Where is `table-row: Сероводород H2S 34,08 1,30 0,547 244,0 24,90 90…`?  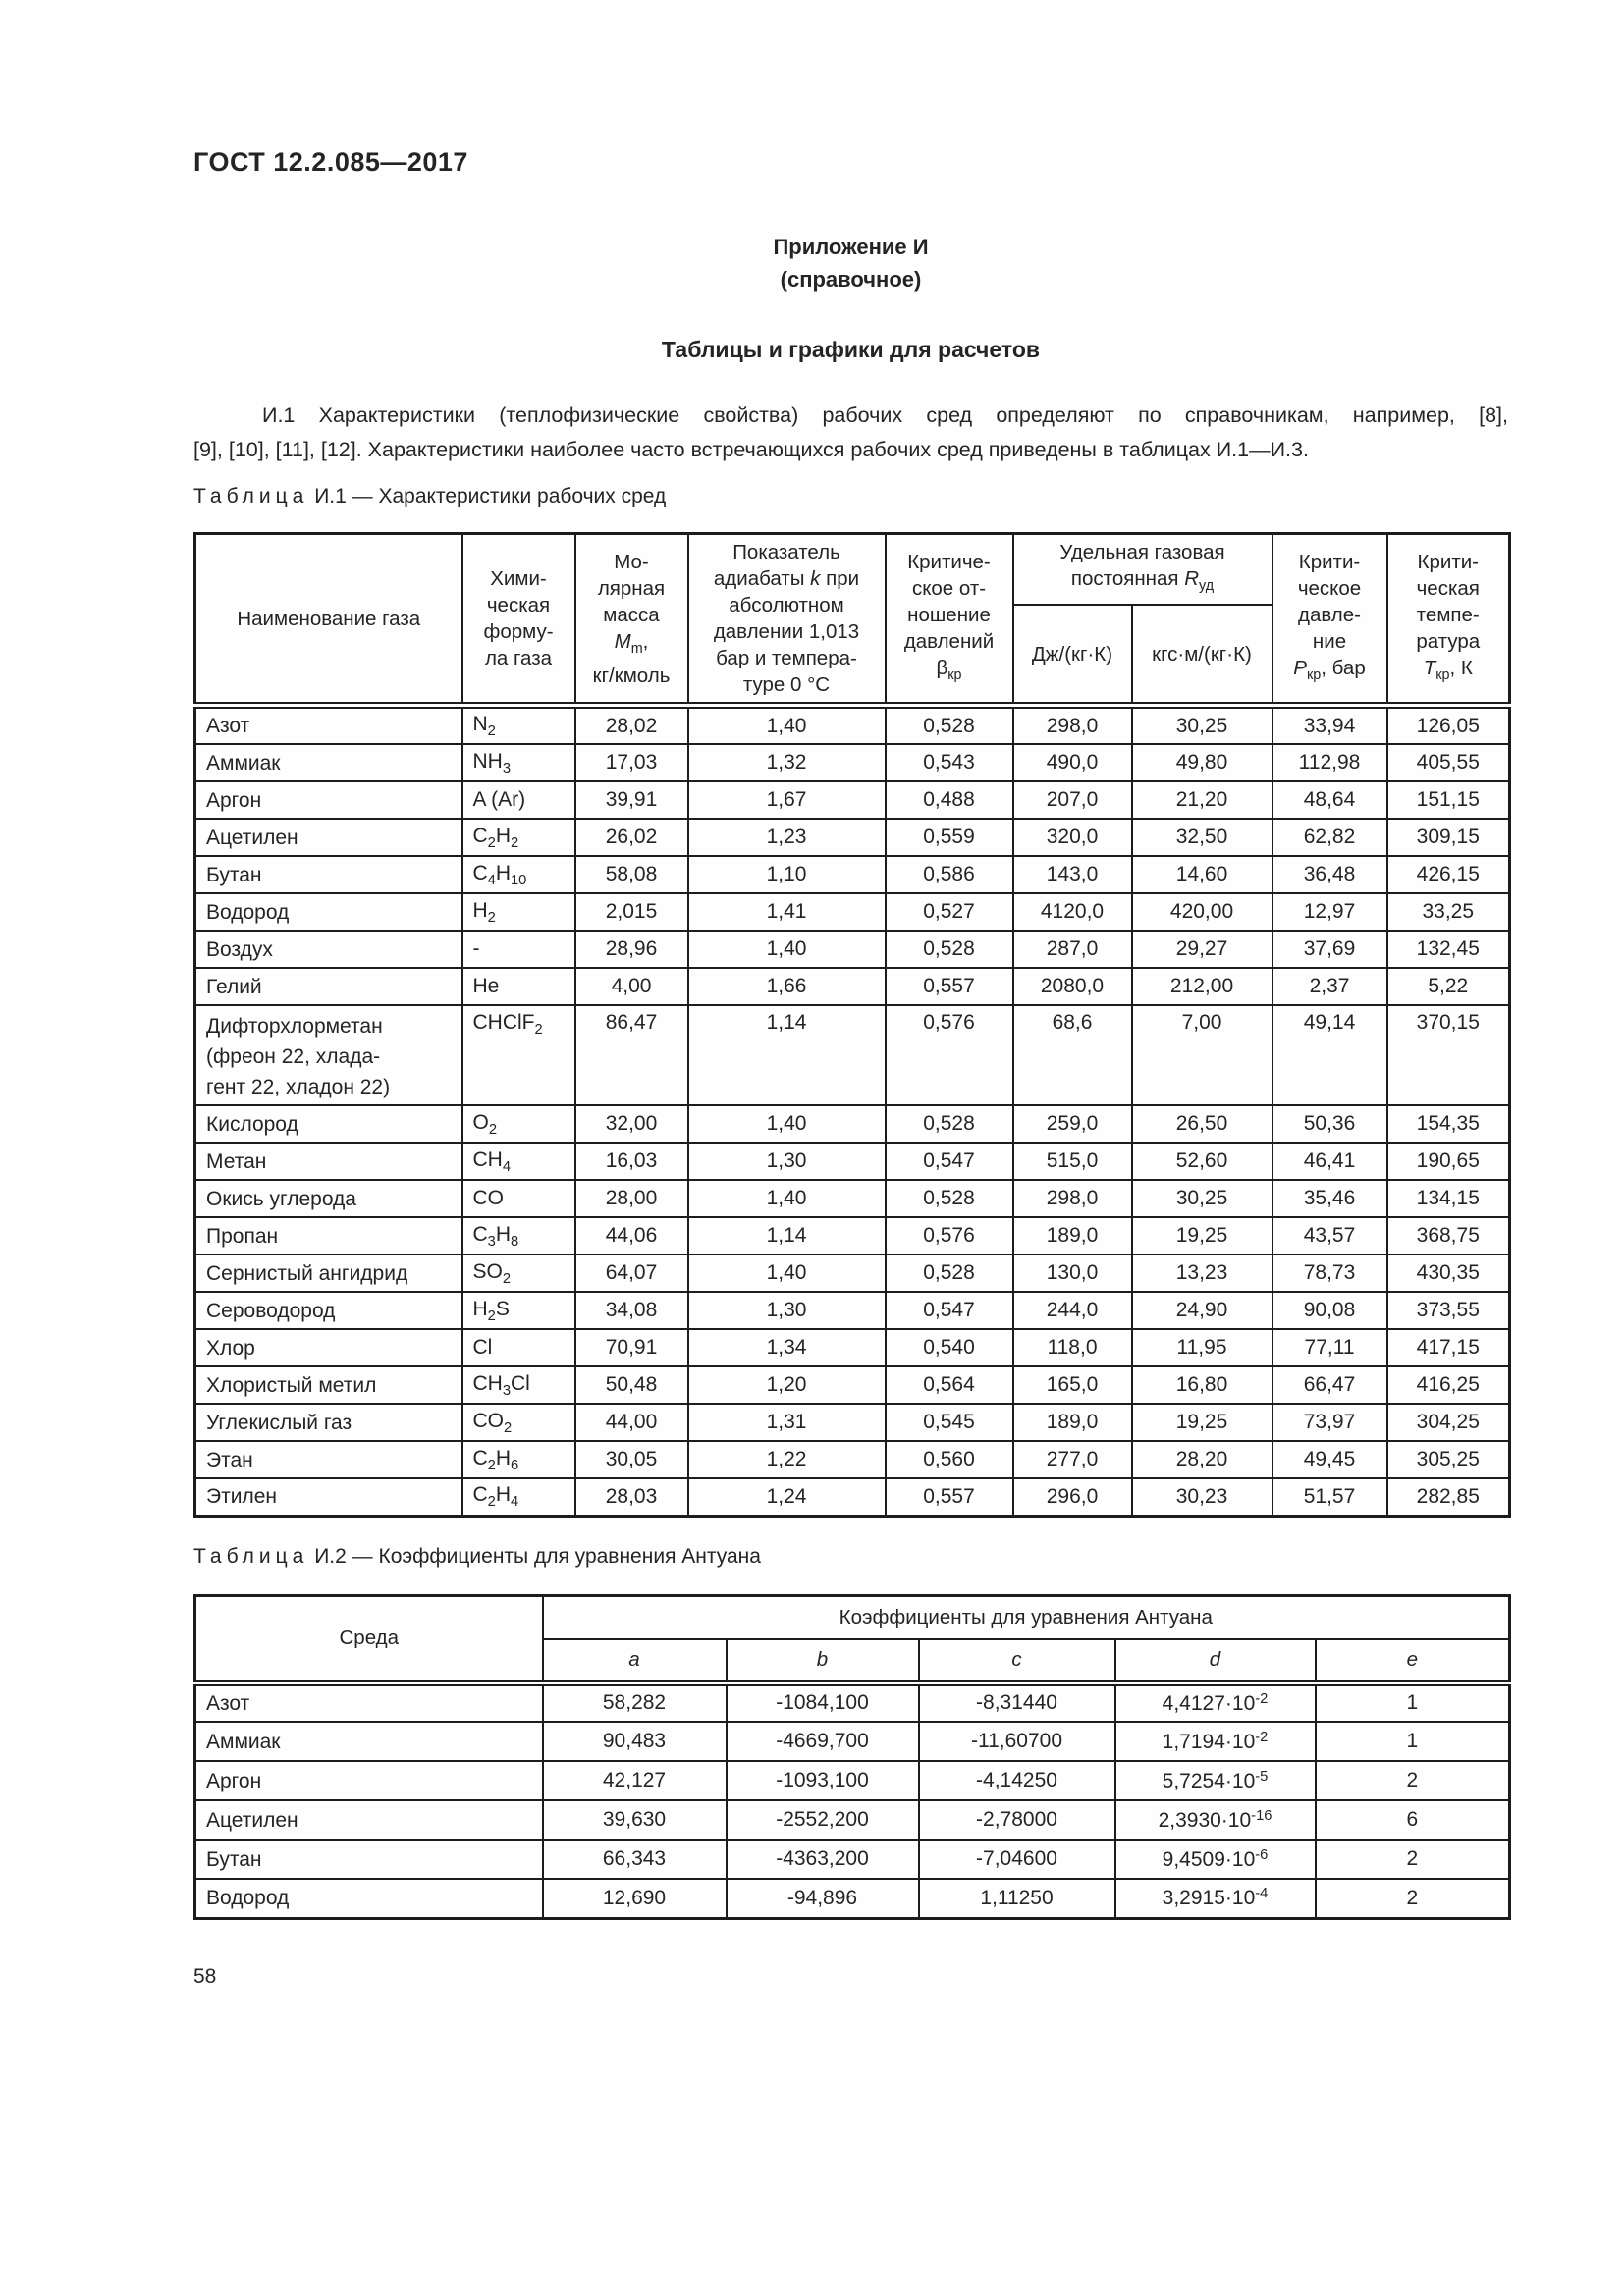 table-row: Сероводород H2S 34,08 1,30 0,547 244,0 24,90 90… is located at coordinates (852, 1311).